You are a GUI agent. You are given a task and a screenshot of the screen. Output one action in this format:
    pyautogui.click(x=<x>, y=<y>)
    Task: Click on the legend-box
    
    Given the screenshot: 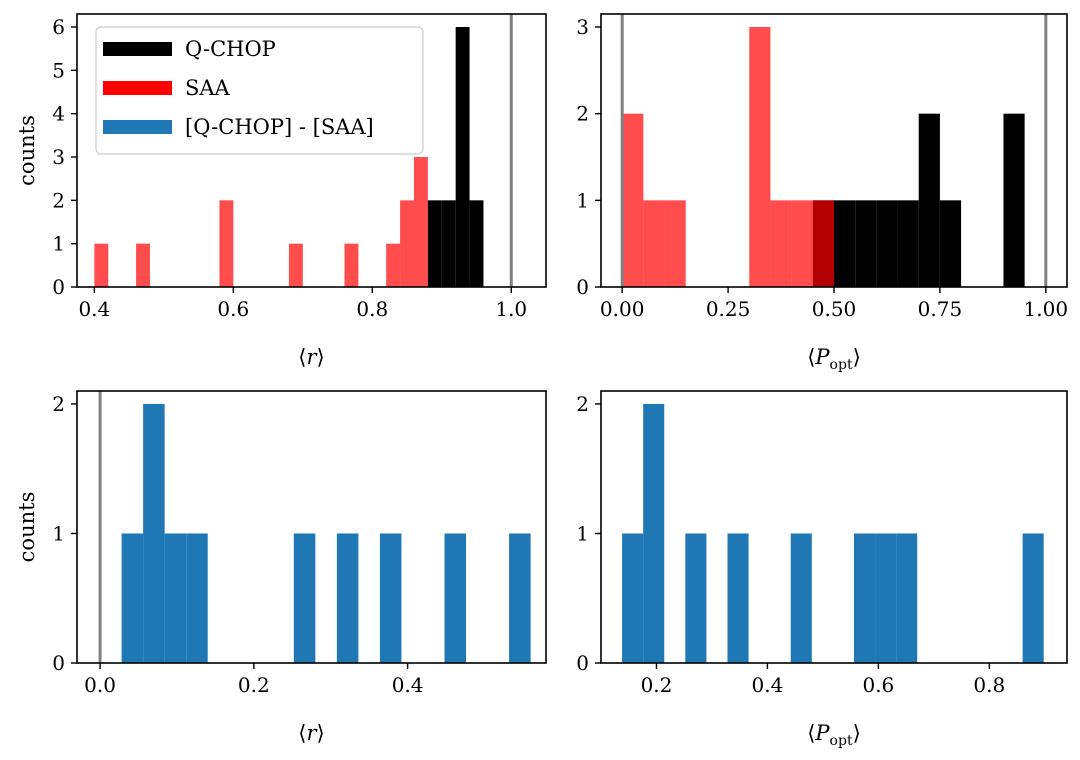 What is the action you would take?
    pyautogui.click(x=259, y=90)
    